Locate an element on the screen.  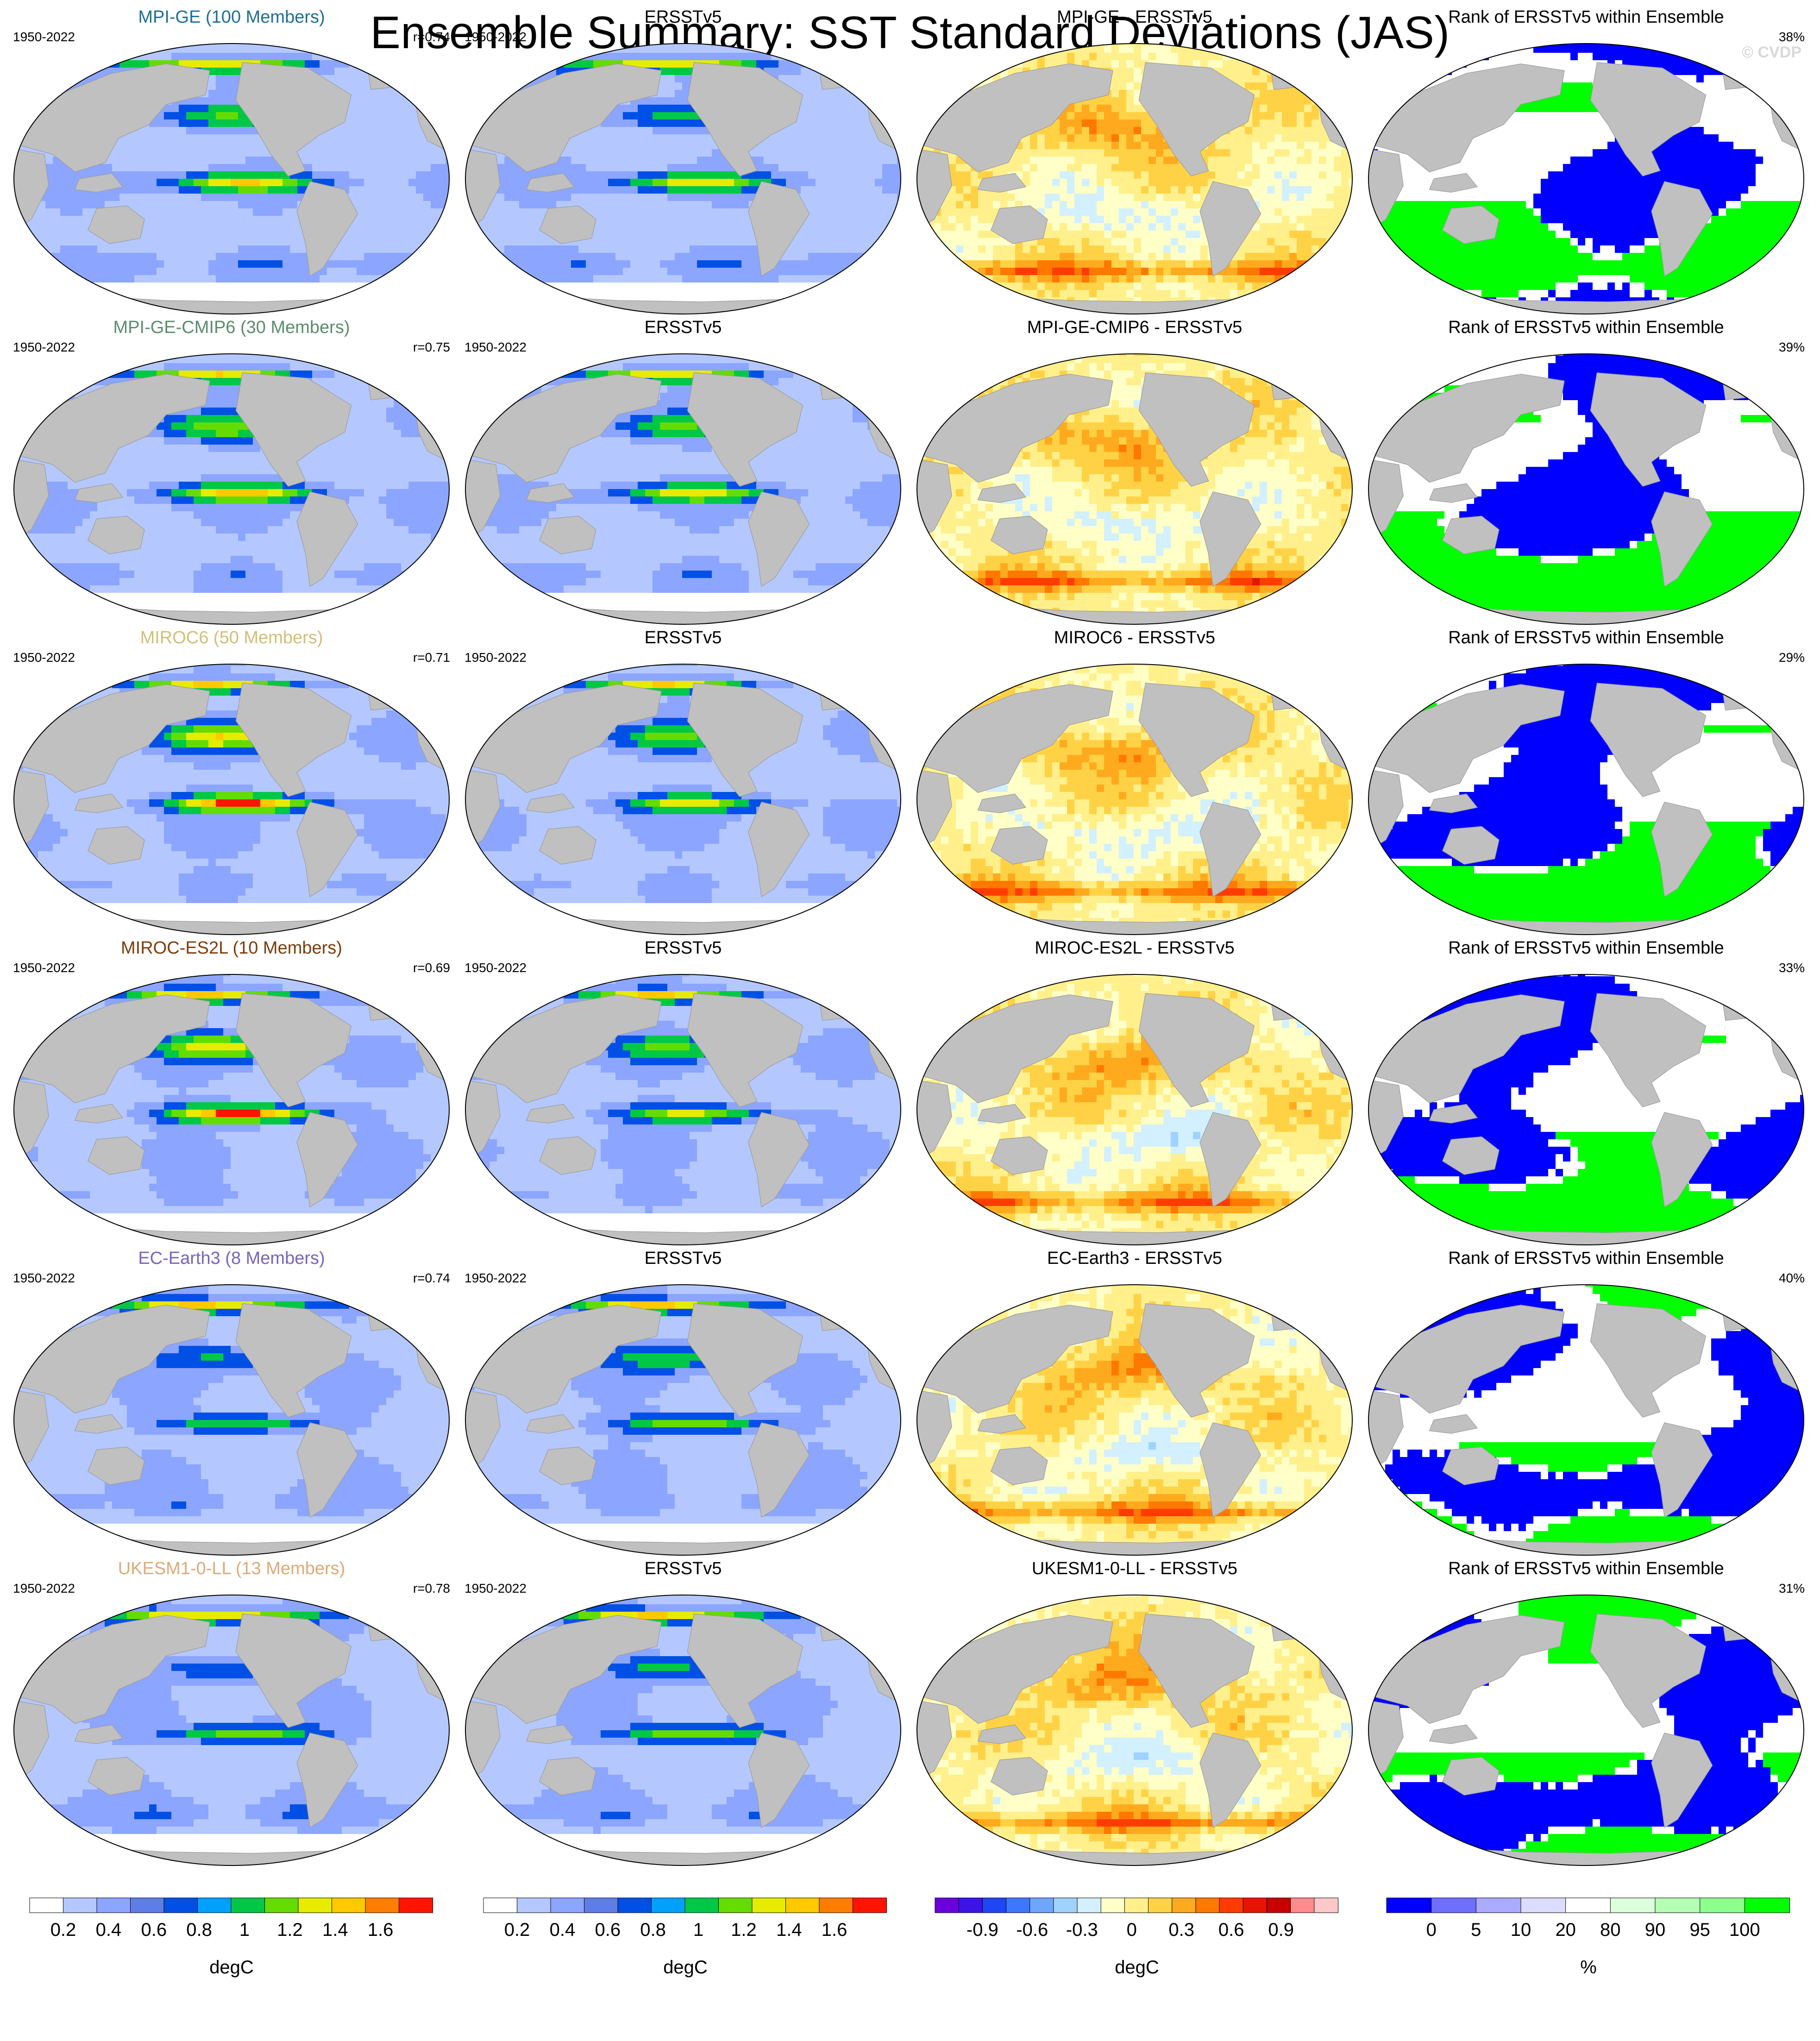
model-panel: MPI-GE (100 Members) 1950-2022 r=0.74 is located at coordinates (231, 167).